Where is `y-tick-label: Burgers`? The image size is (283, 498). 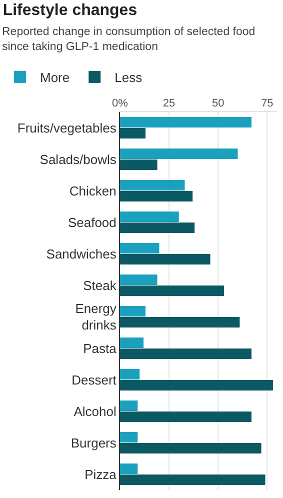 y-tick-label: Burgers is located at coordinates (93, 442).